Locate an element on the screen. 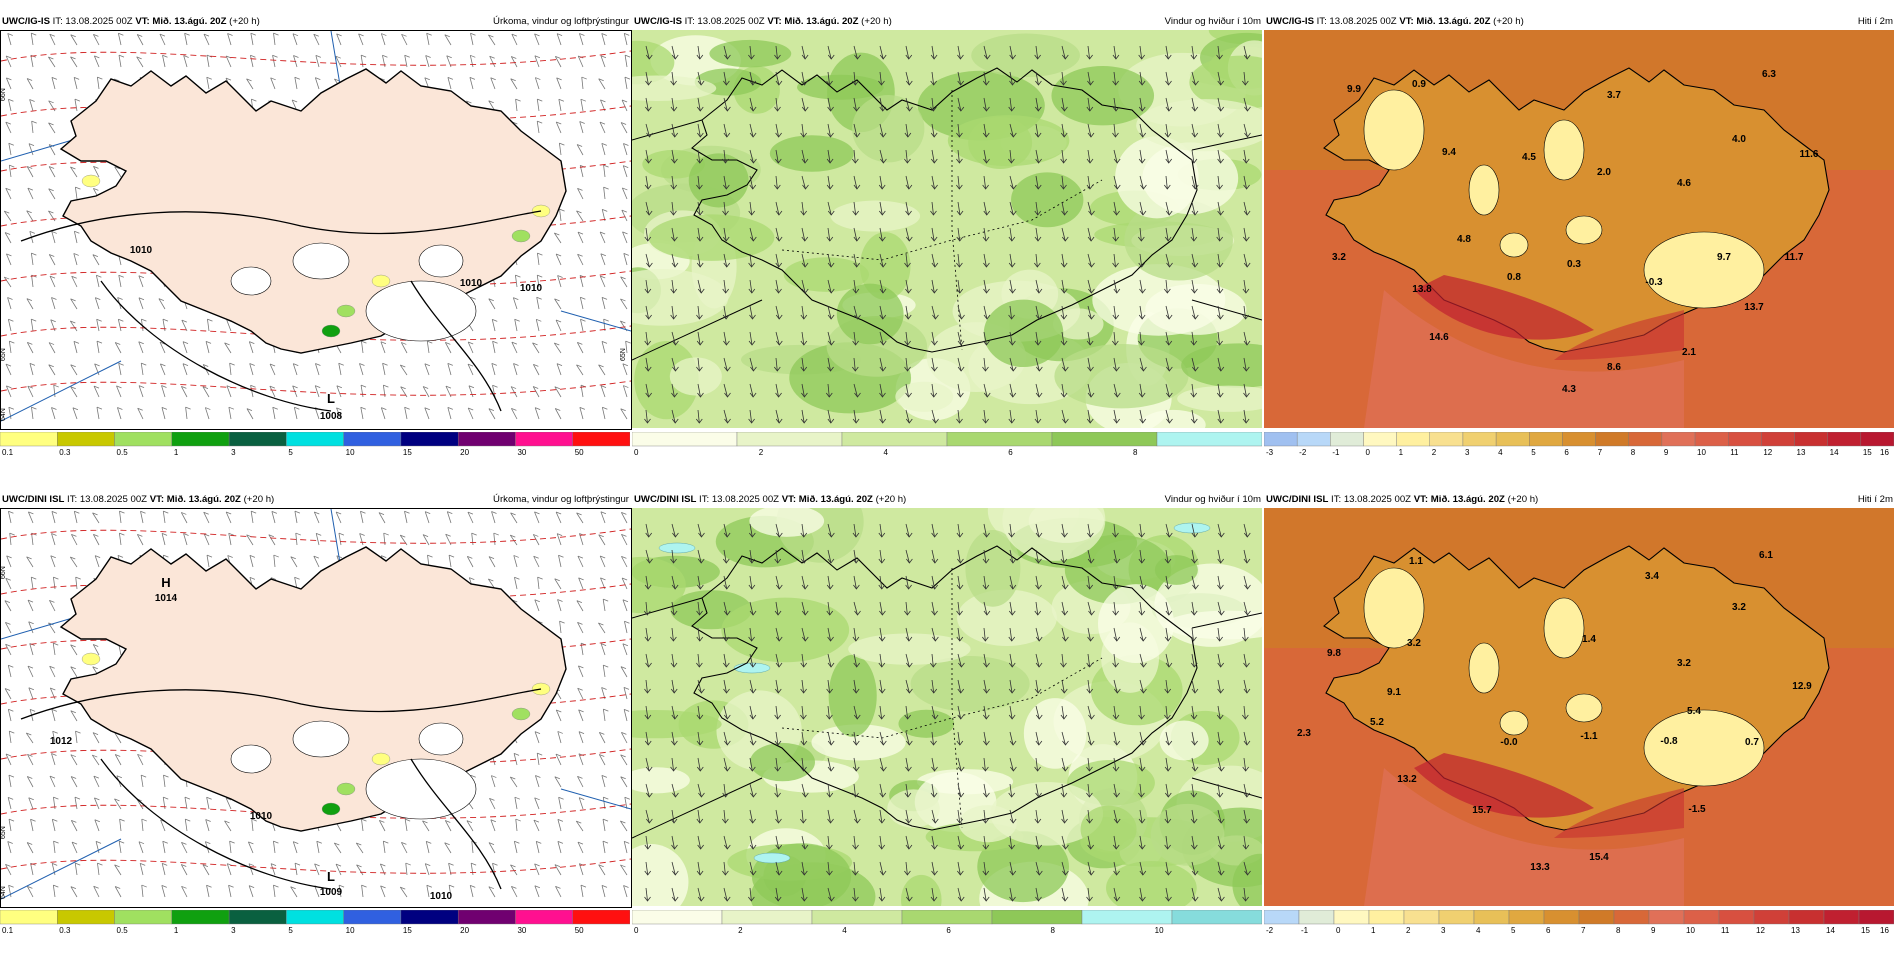 The width and height of the screenshot is (1900, 954). legend-tick: 5 is located at coordinates (290, 930).